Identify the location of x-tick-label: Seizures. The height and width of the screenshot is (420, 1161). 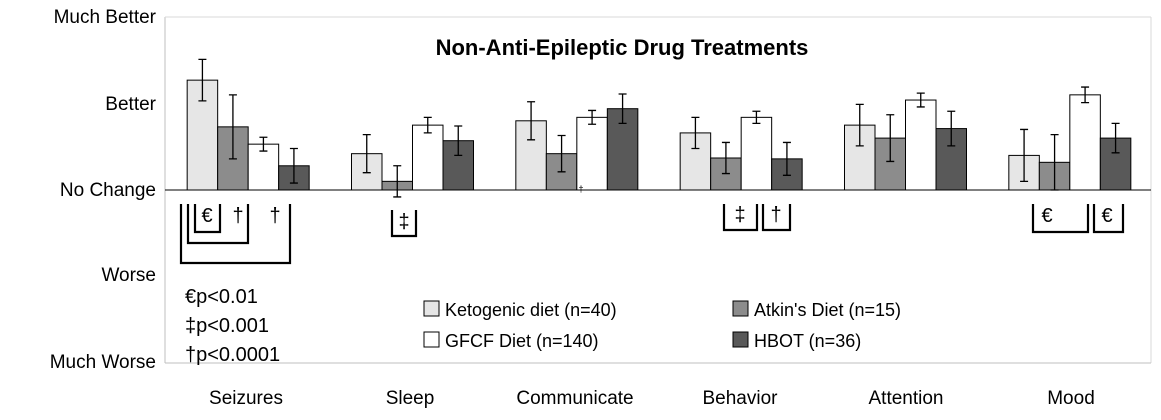
(246, 398).